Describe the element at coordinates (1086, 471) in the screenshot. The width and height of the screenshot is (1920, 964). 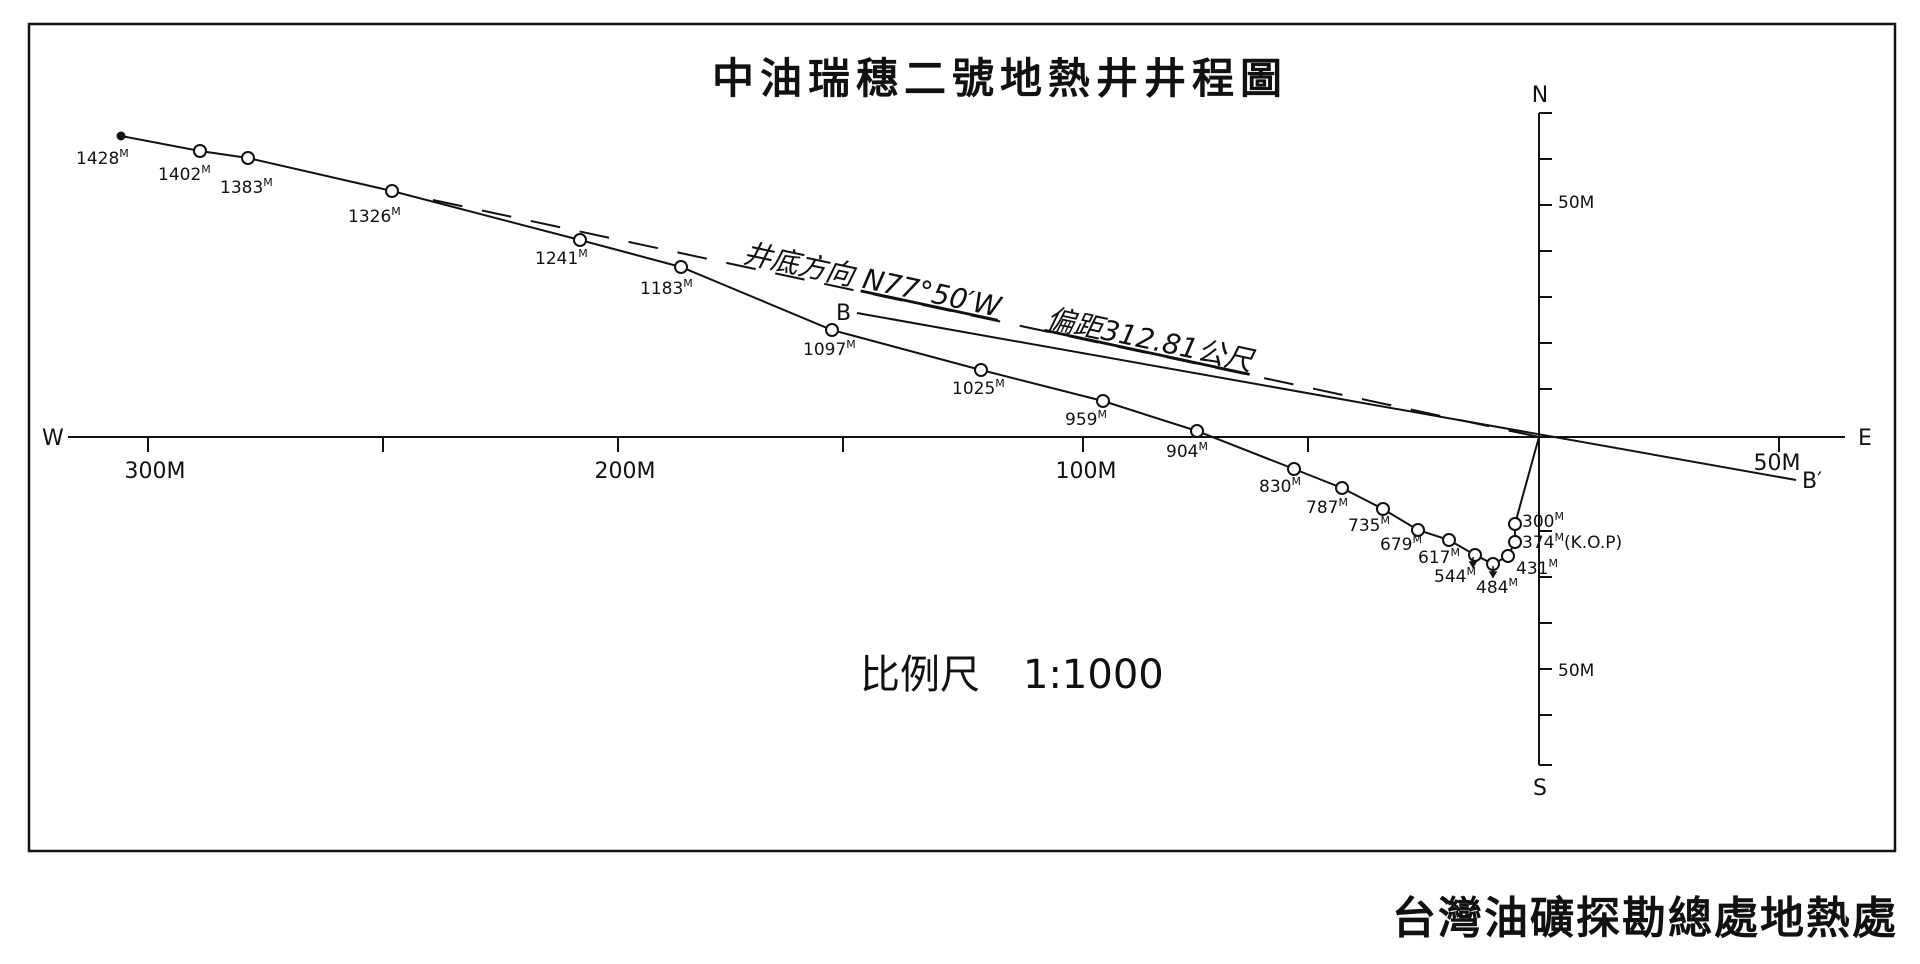
I see `x-tick-label-100m: 100M` at that location.